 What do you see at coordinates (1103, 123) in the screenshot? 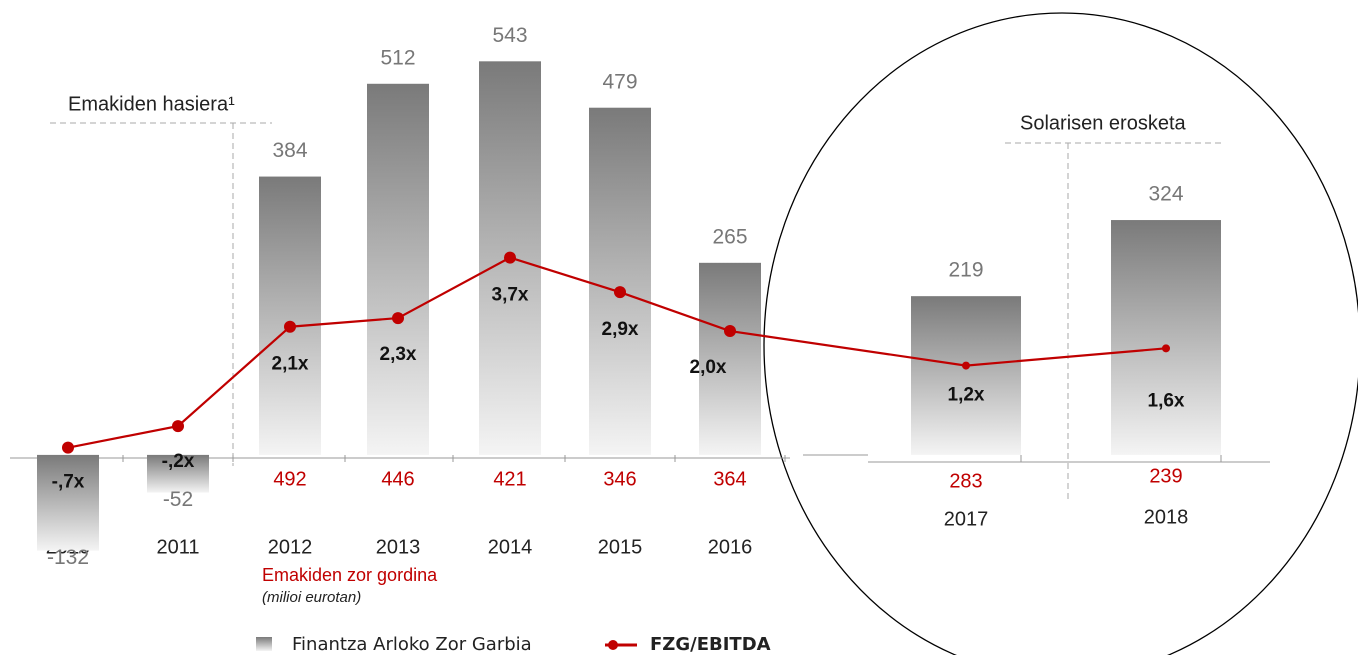
I see `annotation: Solarisen erosketa` at bounding box center [1103, 123].